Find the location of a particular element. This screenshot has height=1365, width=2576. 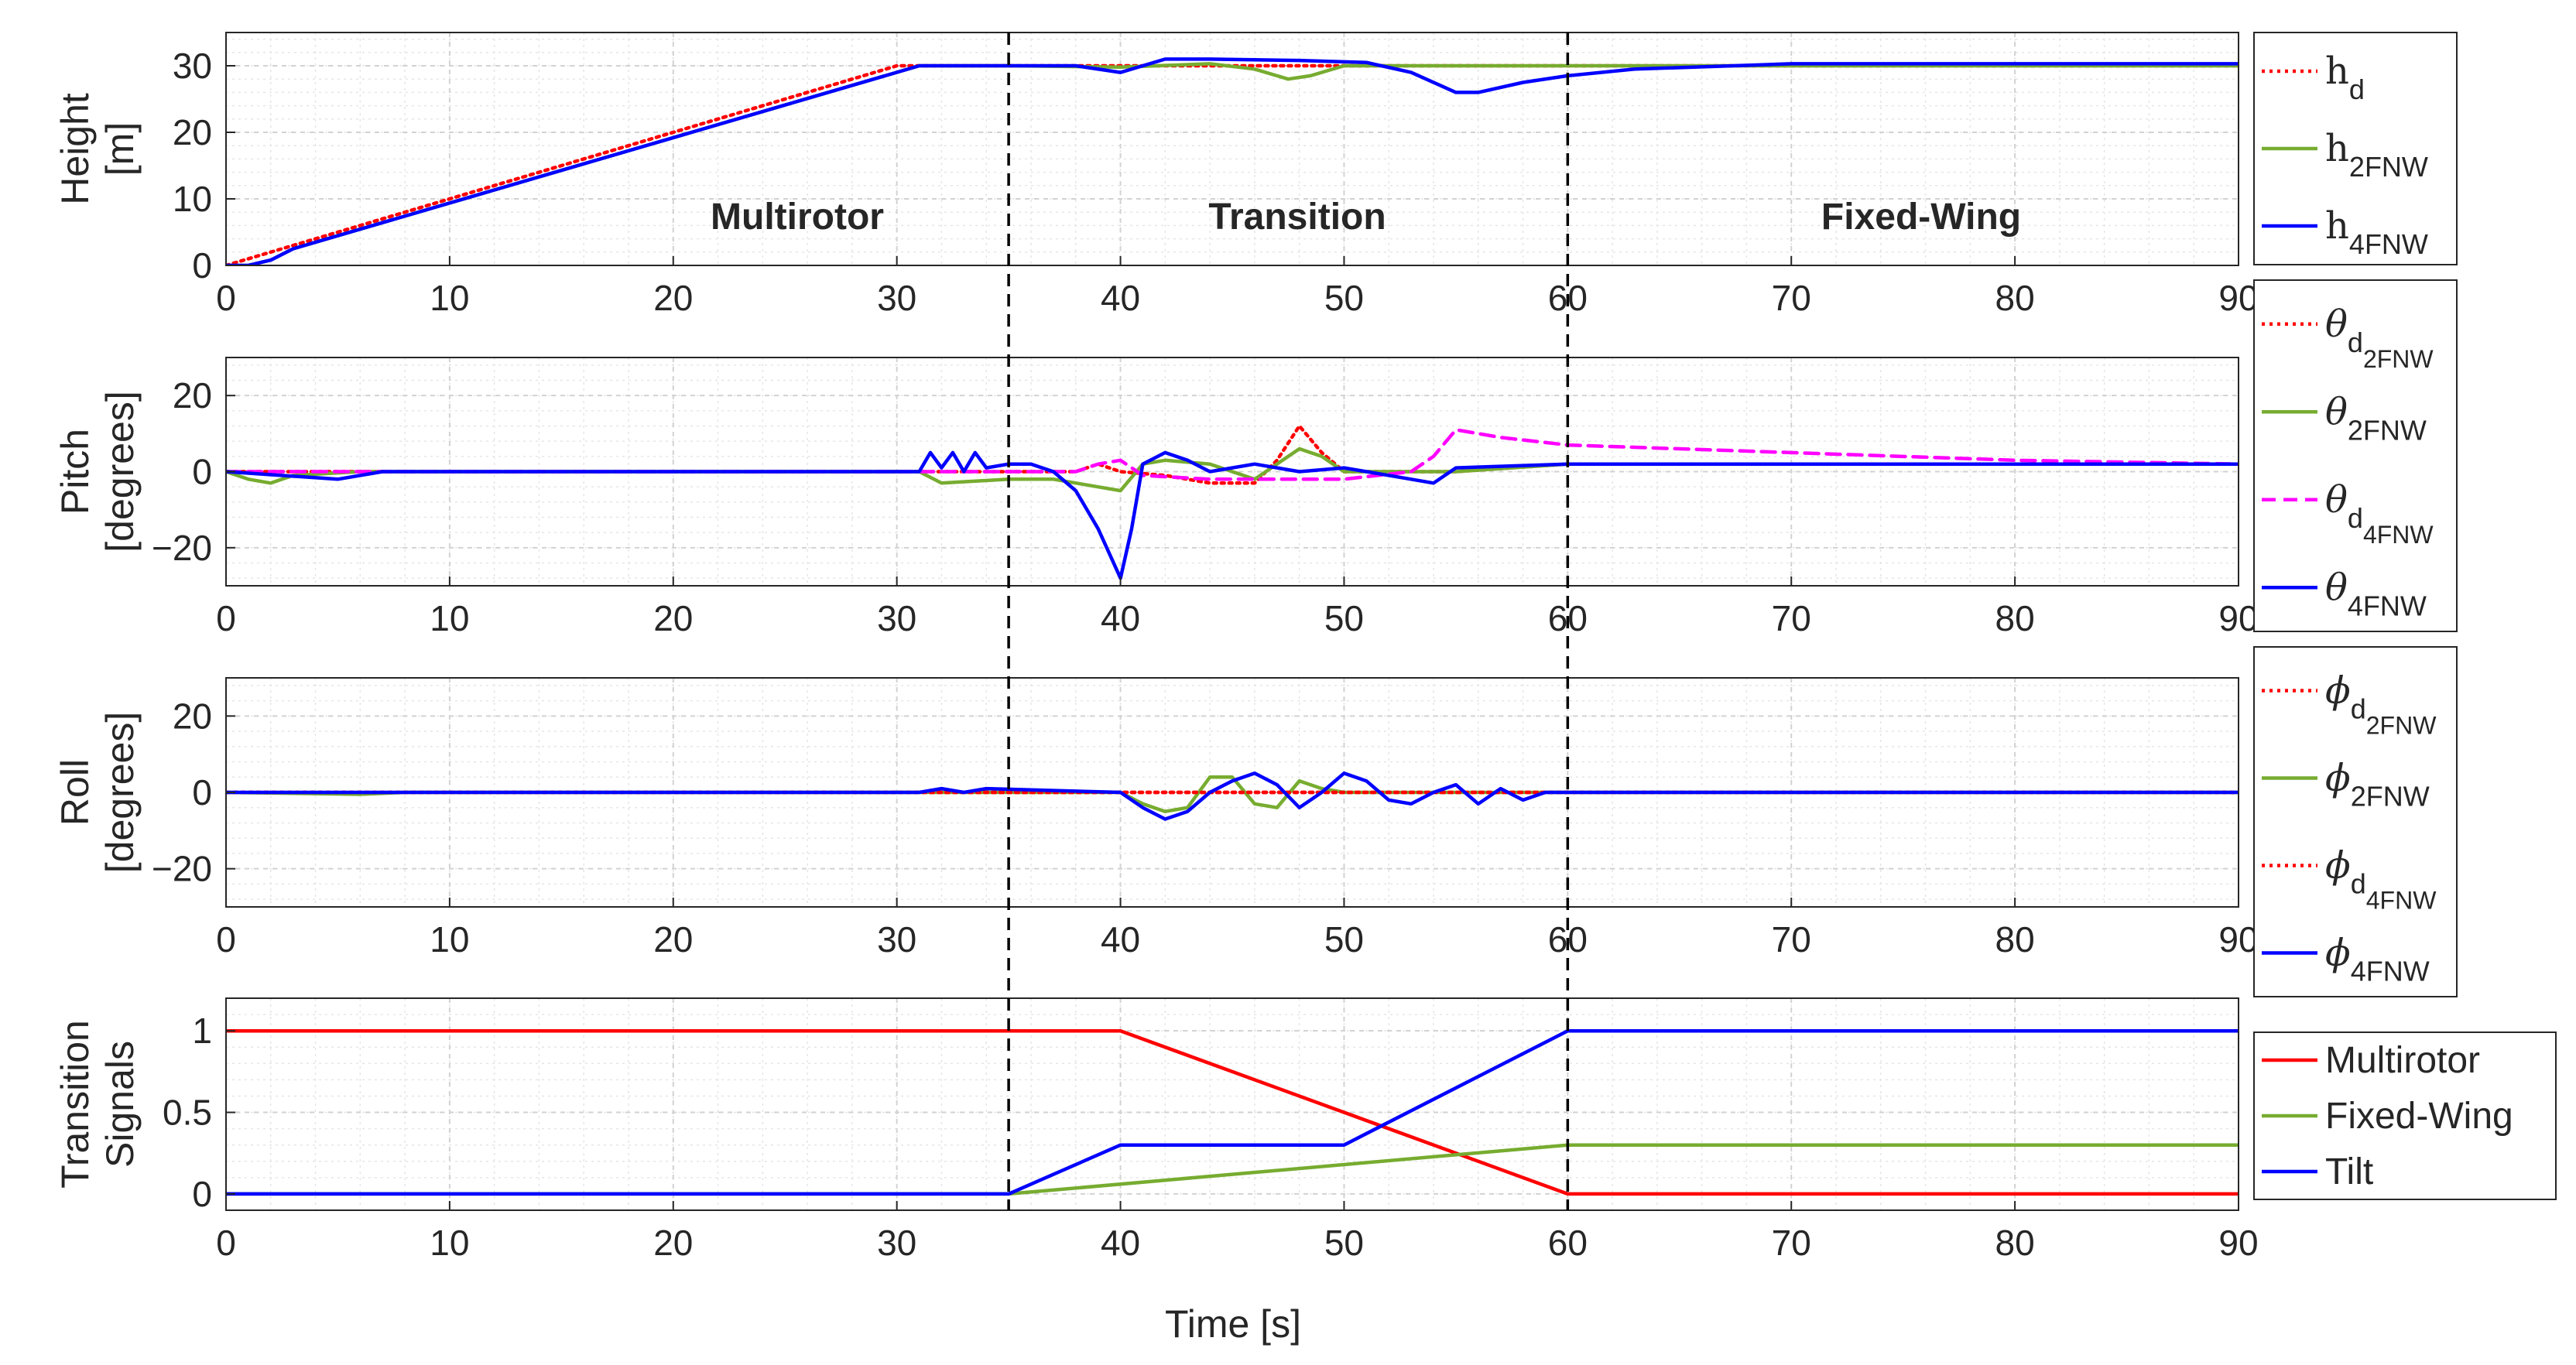

y-axis-label-line: [m] is located at coordinates (120, 149).